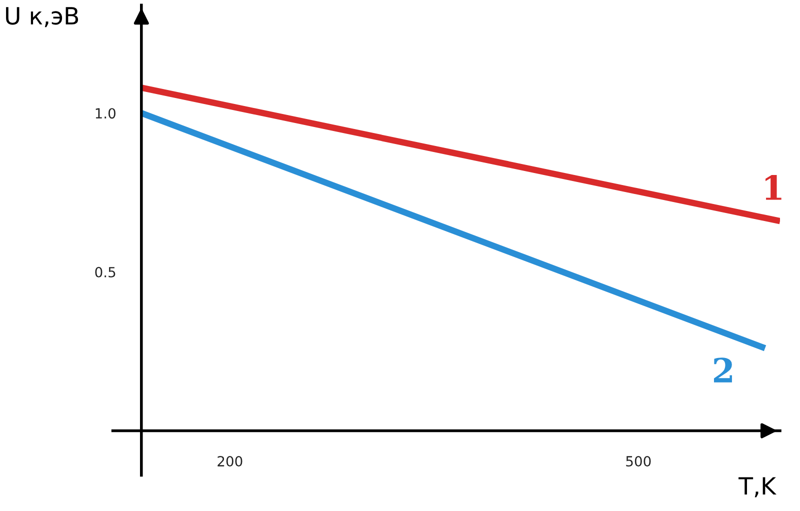  Describe the element at coordinates (774, 187) in the screenshot. I see `series-label: 1` at that location.